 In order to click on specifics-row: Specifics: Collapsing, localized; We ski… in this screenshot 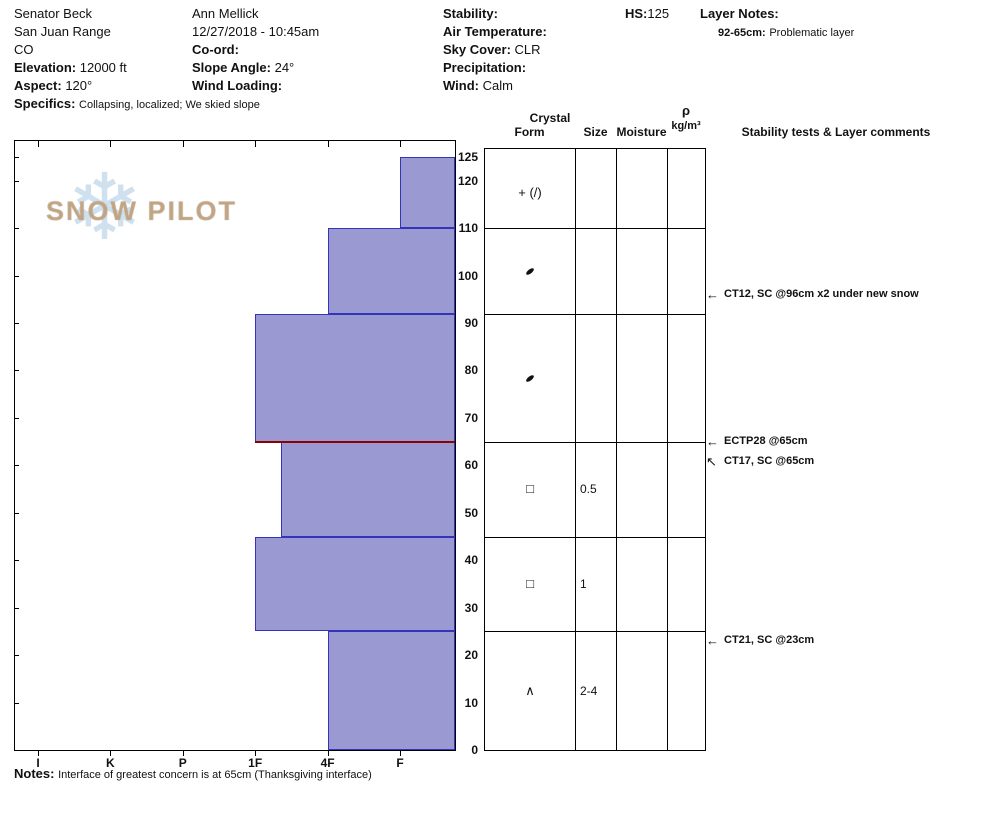, I will do `click(137, 104)`.